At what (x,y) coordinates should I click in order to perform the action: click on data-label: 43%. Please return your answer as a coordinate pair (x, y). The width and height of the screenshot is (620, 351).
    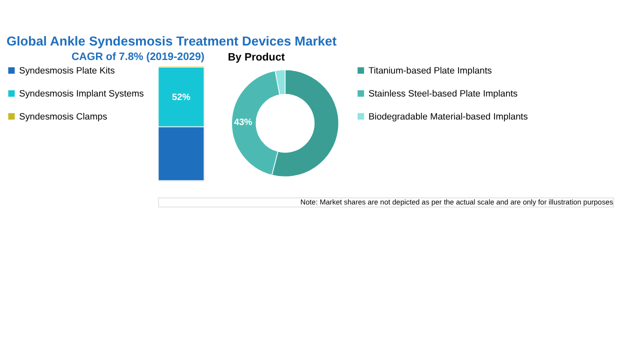
    Looking at the image, I should click on (243, 122).